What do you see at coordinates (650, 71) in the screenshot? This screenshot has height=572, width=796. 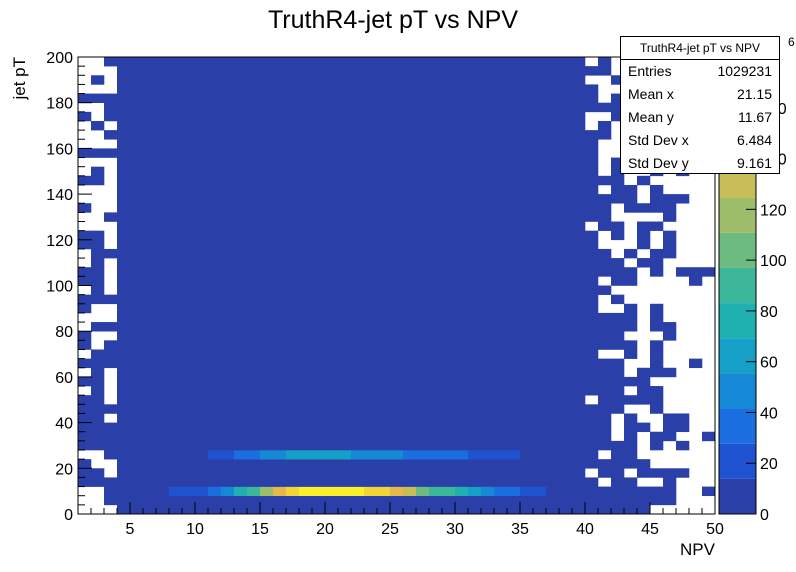 I see `stats-label: Entries` at bounding box center [650, 71].